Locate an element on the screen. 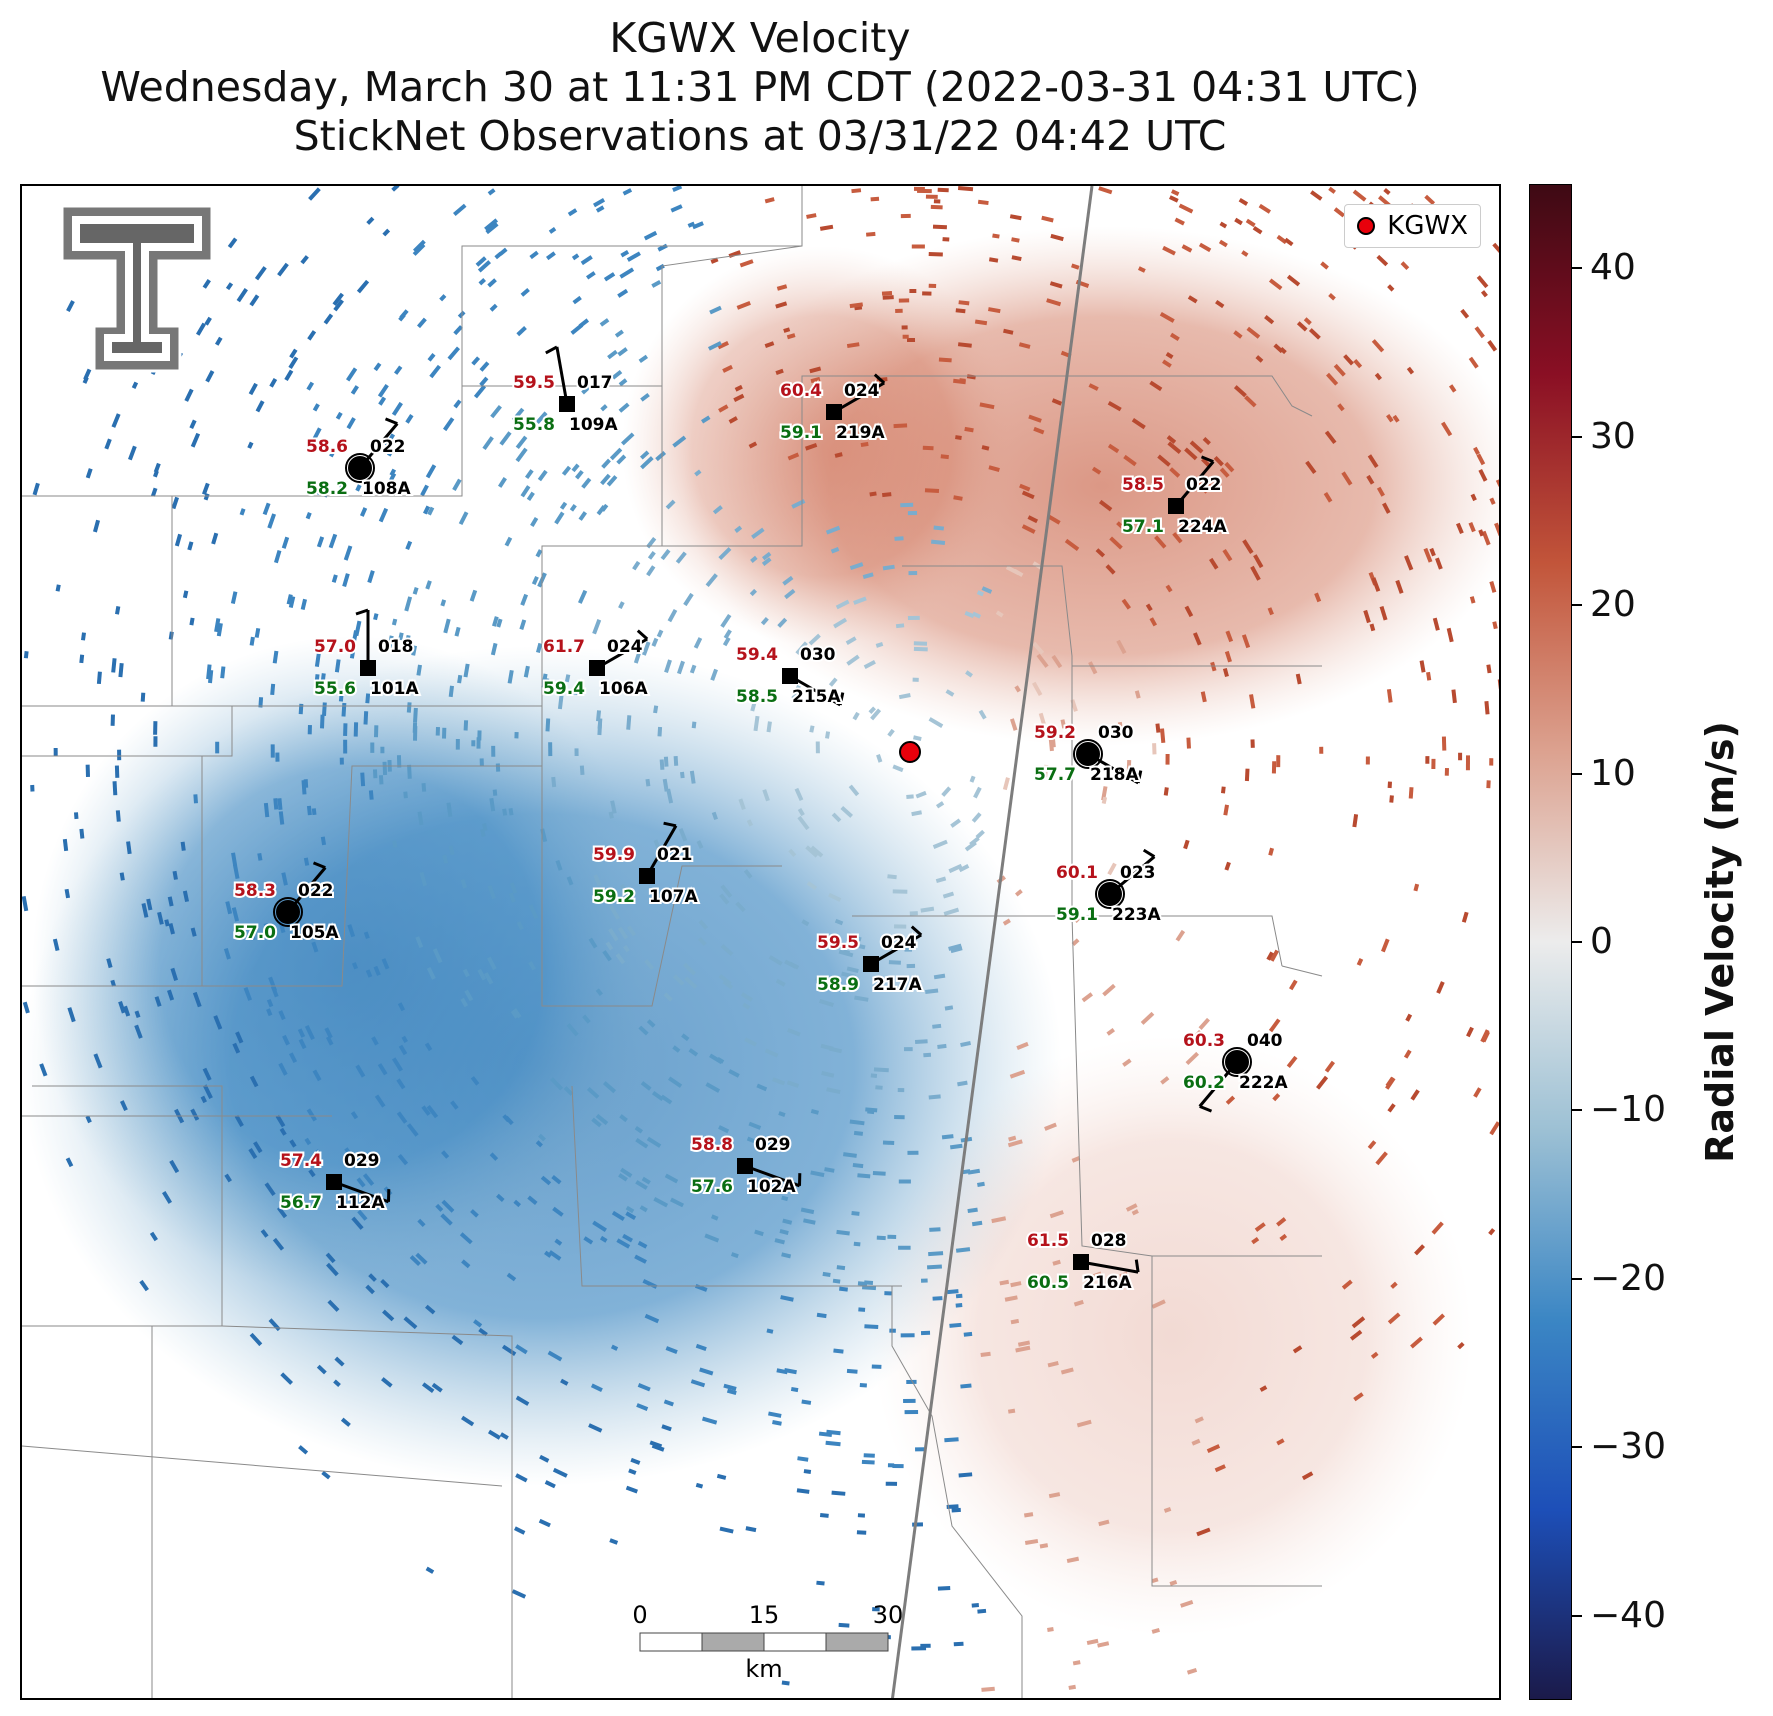 This screenshot has height=1716, width=1773. station-wind-direction: 028 is located at coordinates (1109, 1241).